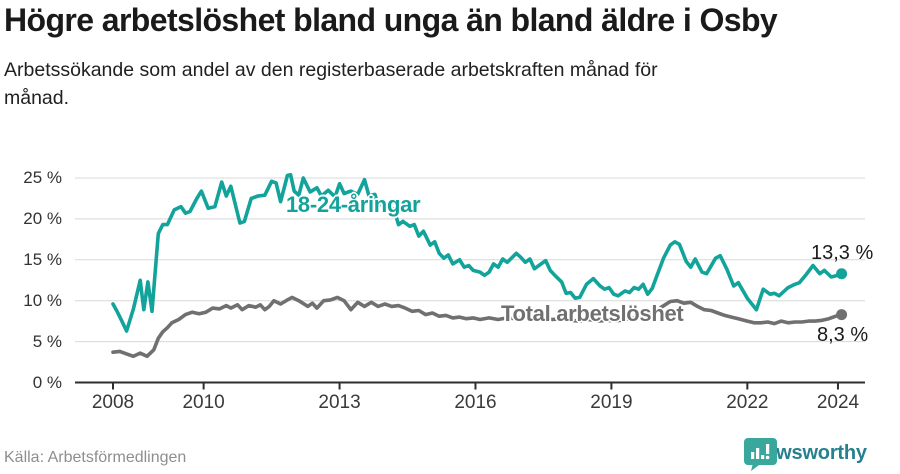  What do you see at coordinates (47, 341) in the screenshot?
I see `y-axis-label: 5 %` at bounding box center [47, 341].